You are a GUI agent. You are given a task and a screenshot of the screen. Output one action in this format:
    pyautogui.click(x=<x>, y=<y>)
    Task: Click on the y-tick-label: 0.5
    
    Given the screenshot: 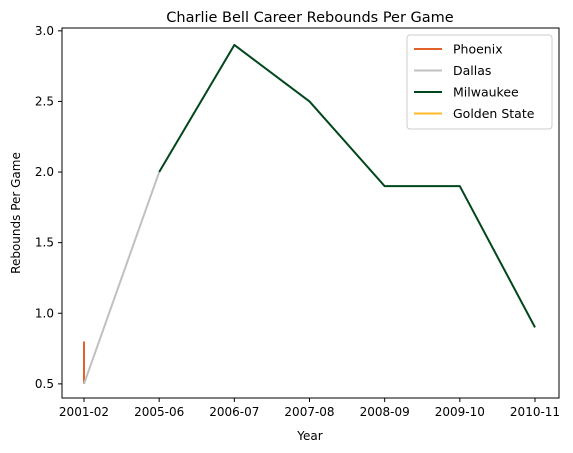 What is the action you would take?
    pyautogui.click(x=44, y=384)
    